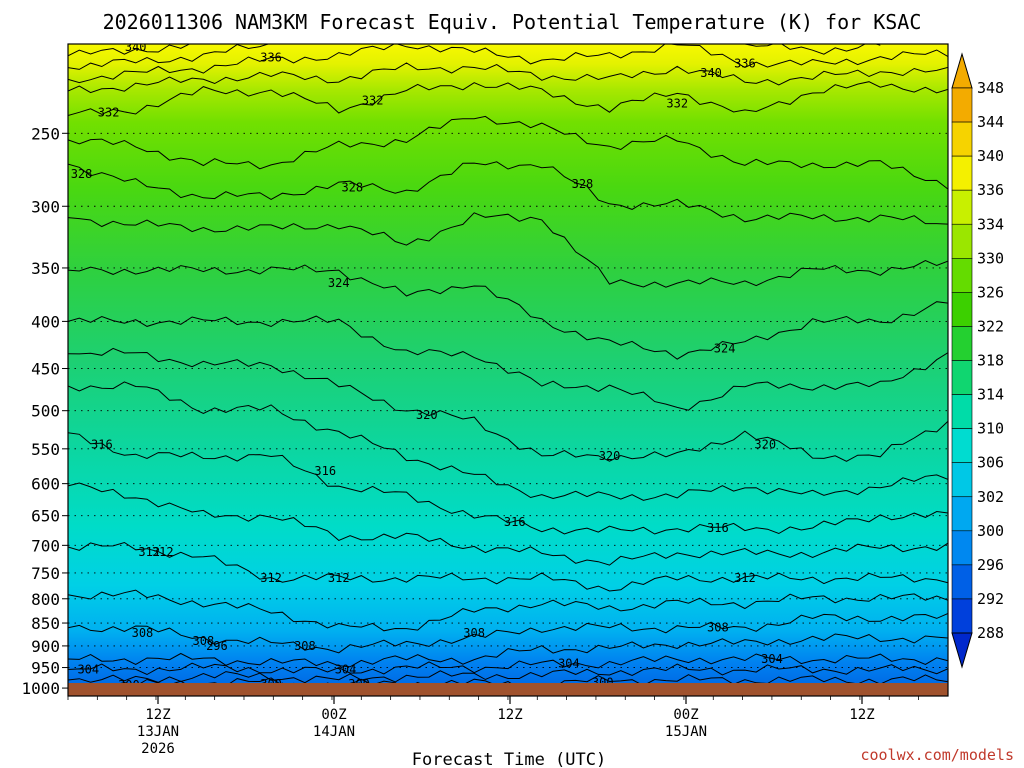  Describe the element at coordinates (40, 688) in the screenshot. I see `y-tick-label: 1000` at that location.